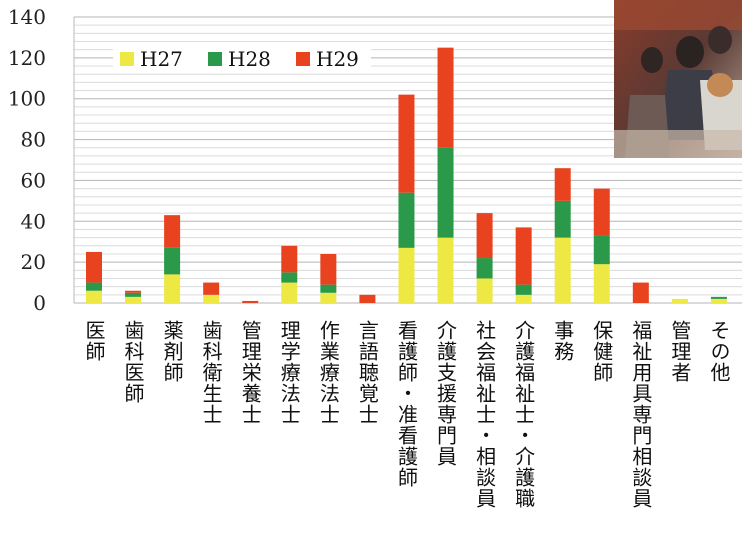 This screenshot has width=742, height=540. I want to click on y-tick-label: 0, so click(39, 303).